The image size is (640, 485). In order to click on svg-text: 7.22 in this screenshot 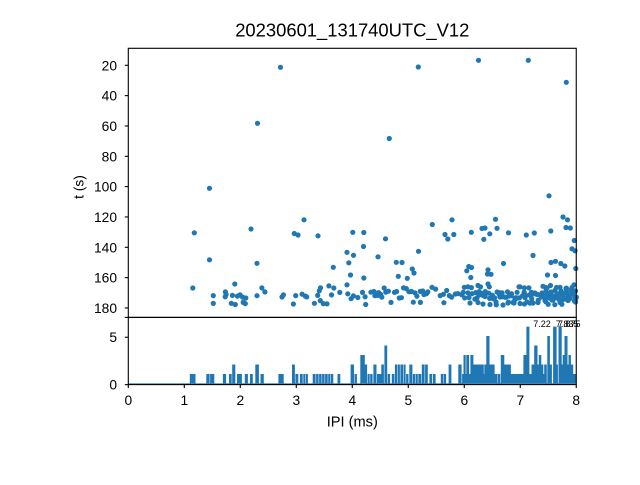, I will do `click(542, 324)`.